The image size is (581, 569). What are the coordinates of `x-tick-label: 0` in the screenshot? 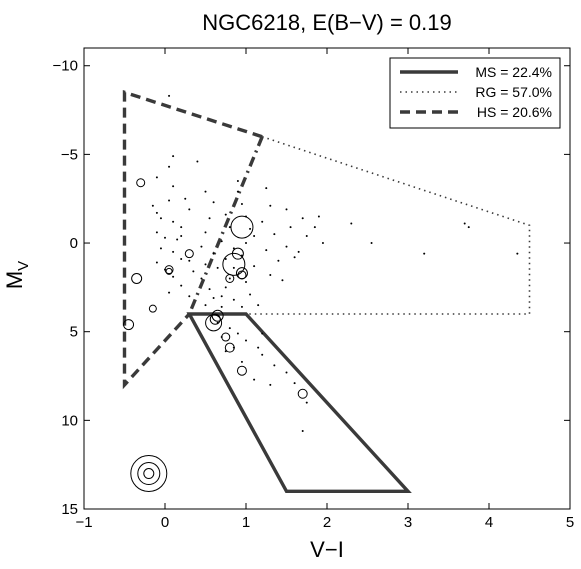 It's located at (165, 522).